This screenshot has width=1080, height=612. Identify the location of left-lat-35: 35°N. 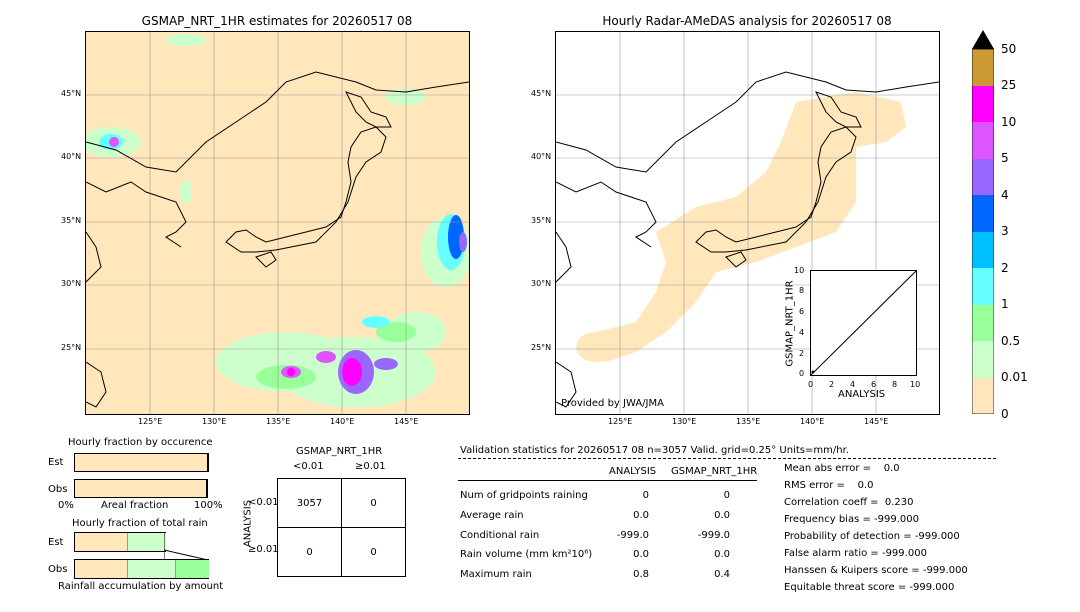
(71, 220).